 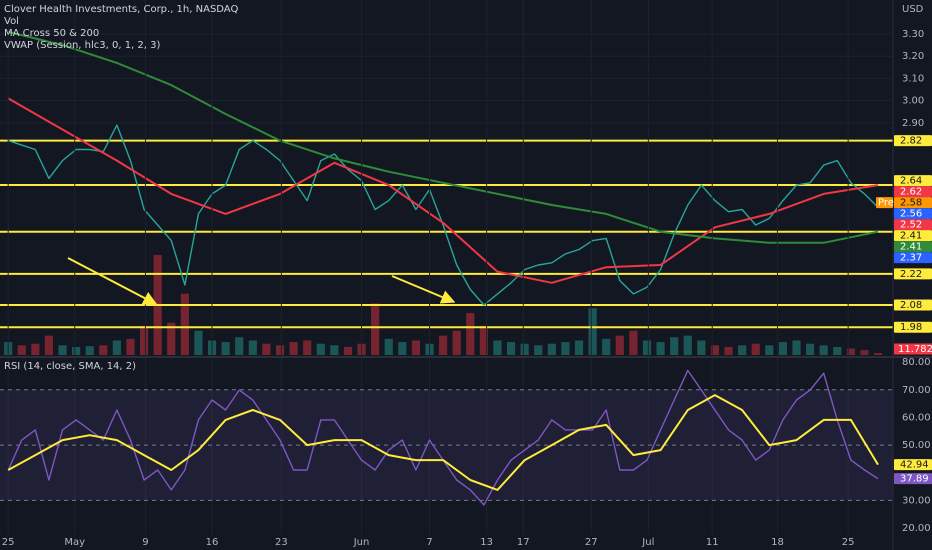 I want to click on y-tick-label: 80.00, so click(x=916, y=362).